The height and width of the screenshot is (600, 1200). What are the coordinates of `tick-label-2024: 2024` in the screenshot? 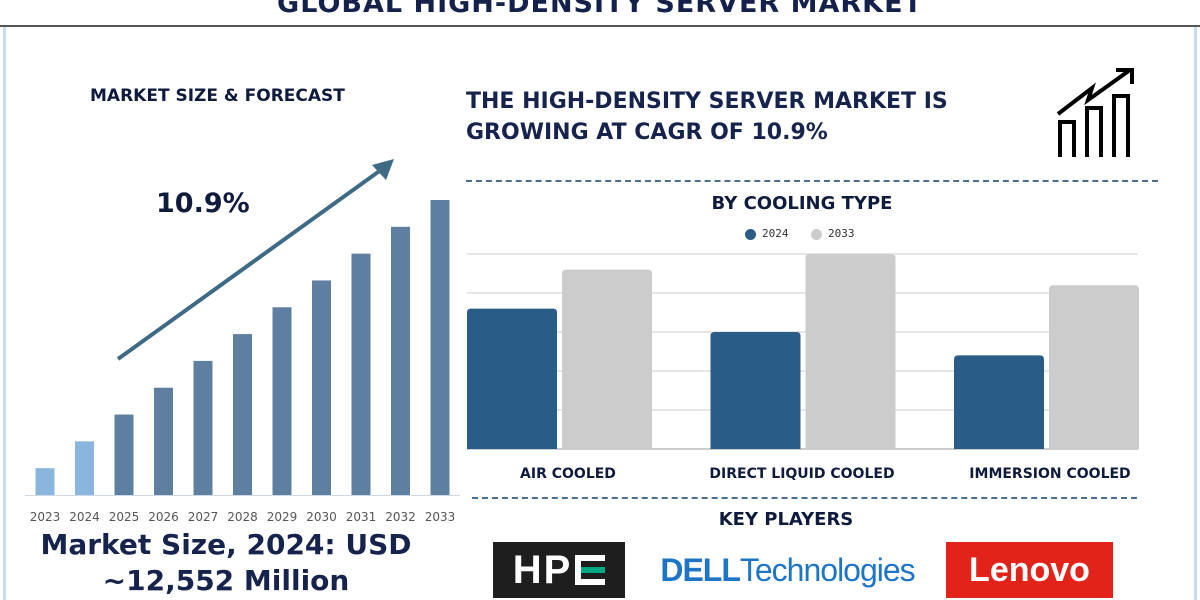 It's located at (84, 517).